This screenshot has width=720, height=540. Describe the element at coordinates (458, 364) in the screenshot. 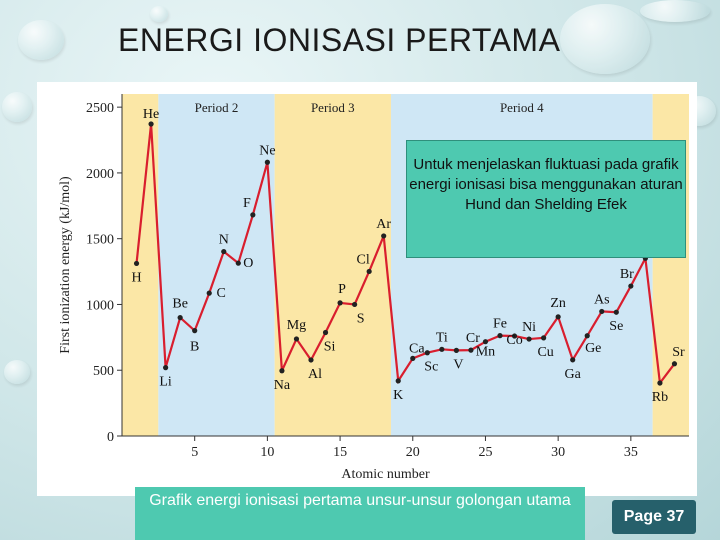

I see `element-label: V` at that location.